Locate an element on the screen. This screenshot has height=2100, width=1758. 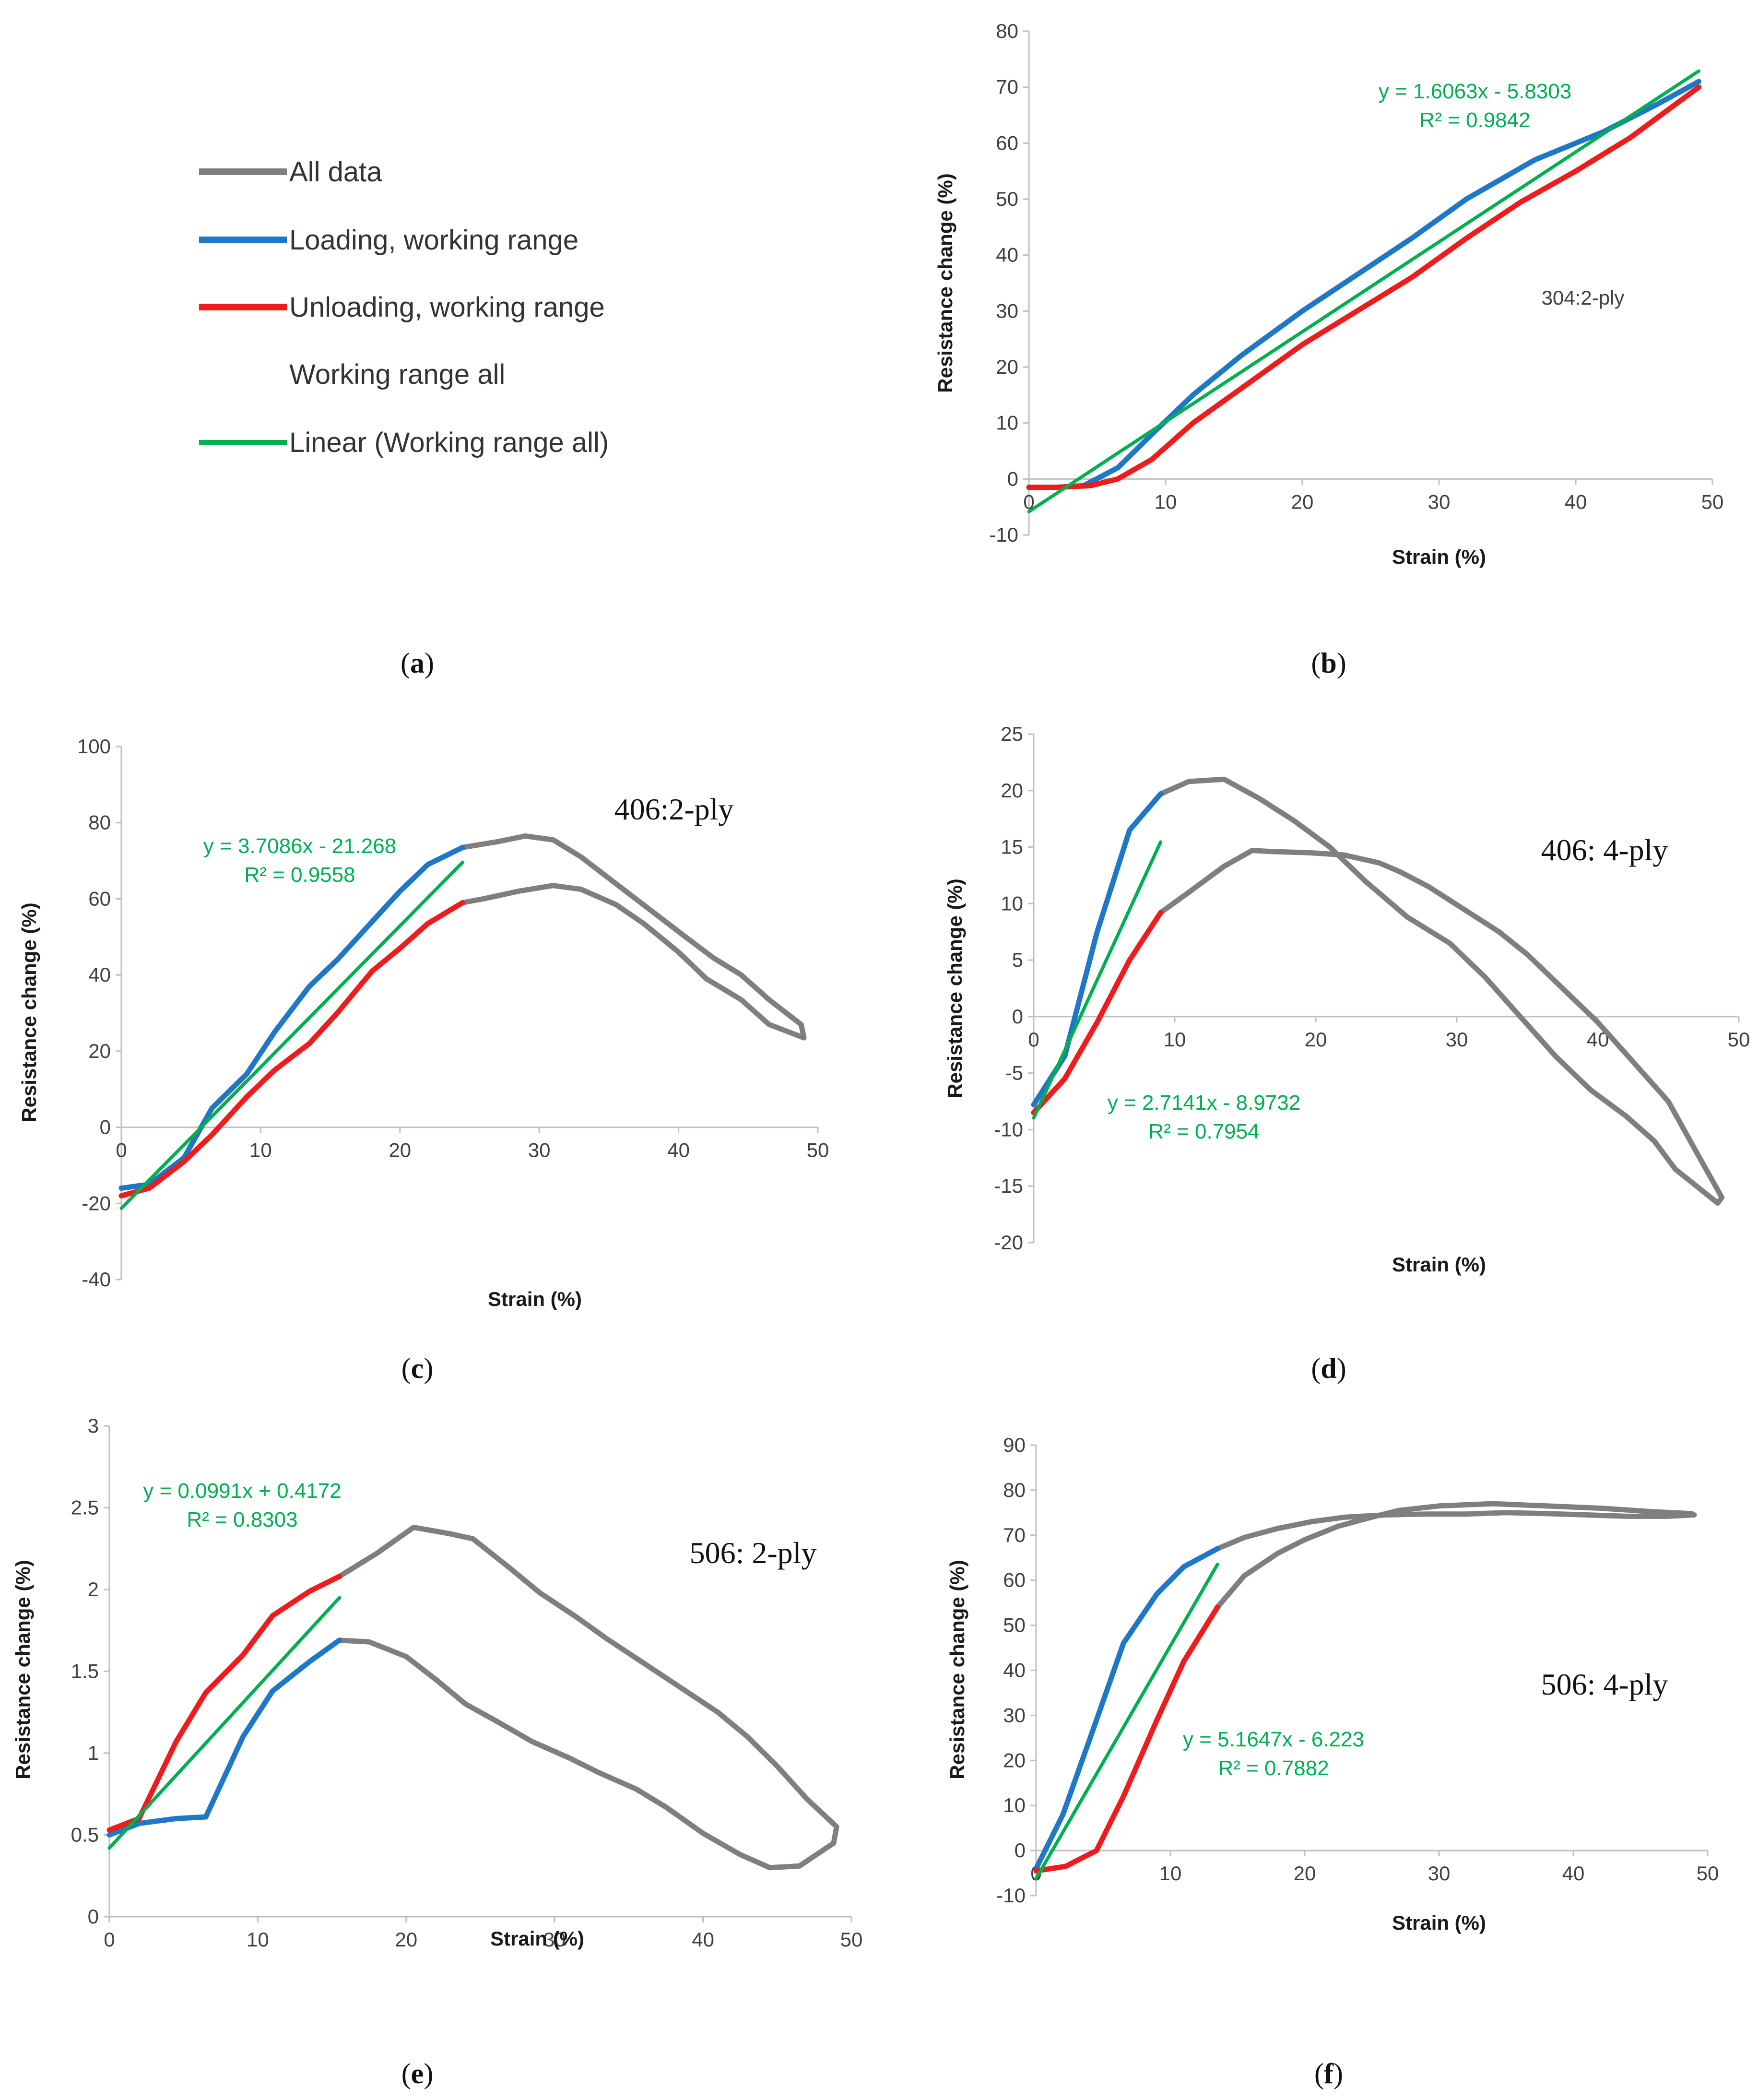
chart-title: 406: 4-ply is located at coordinates (1604, 850).